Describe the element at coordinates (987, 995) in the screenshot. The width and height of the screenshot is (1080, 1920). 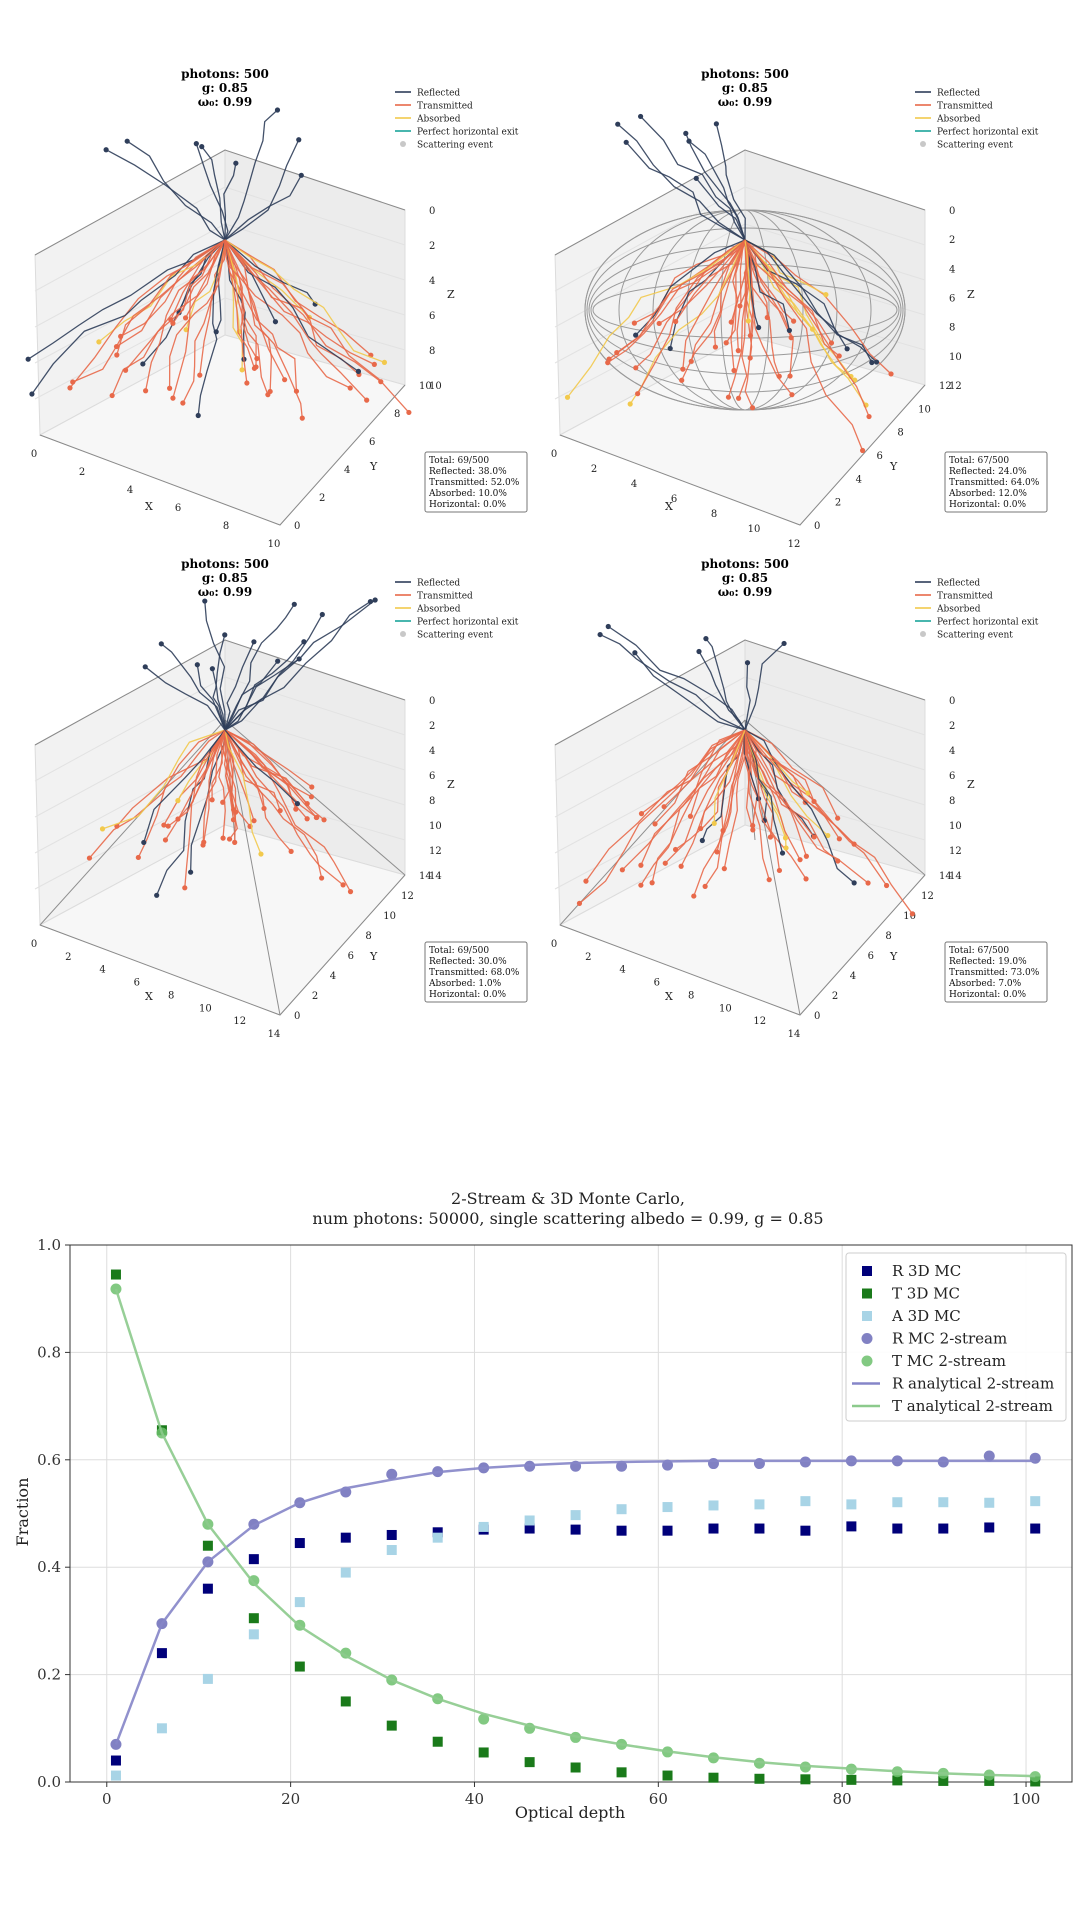
I see `stats-line: Horizontal: 0.0%` at that location.